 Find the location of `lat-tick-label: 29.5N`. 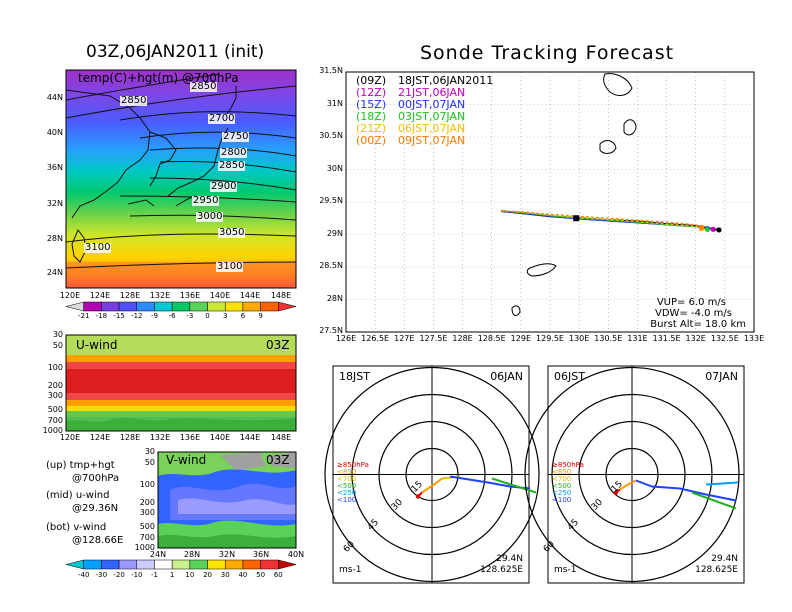

lat-tick-label: 29.5N is located at coordinates (331, 200).